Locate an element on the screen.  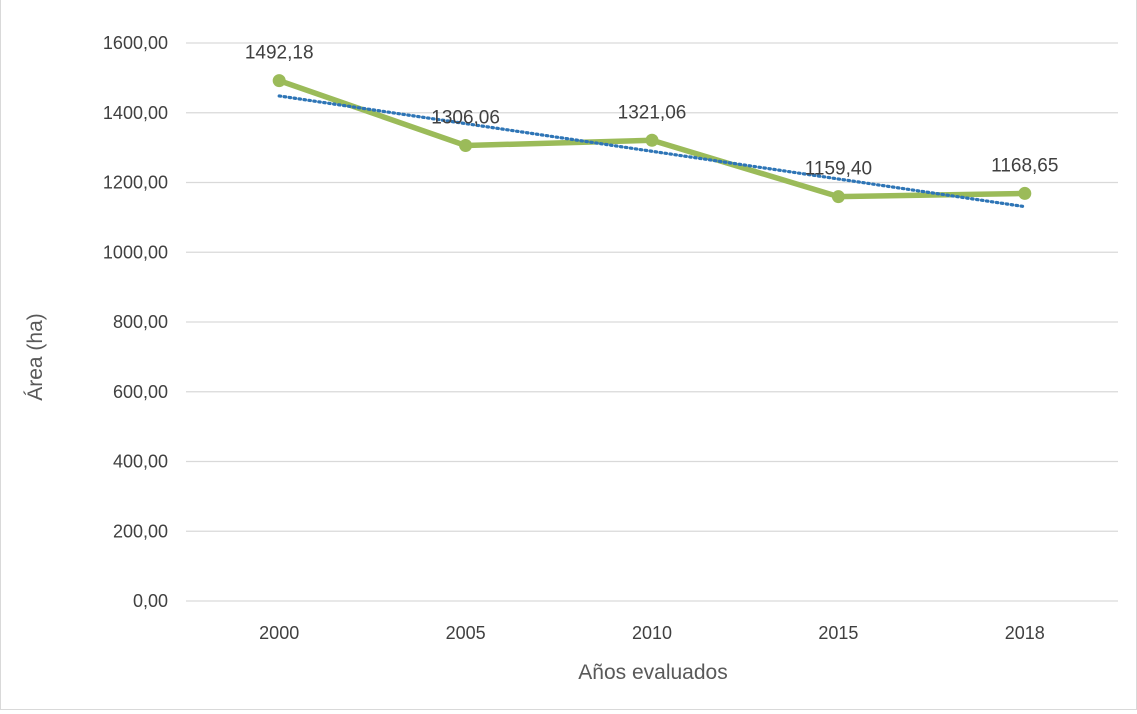
data-labels: 1492,18 1306,06 1321,06 1159,40 1168,65 is located at coordinates (652, 111).